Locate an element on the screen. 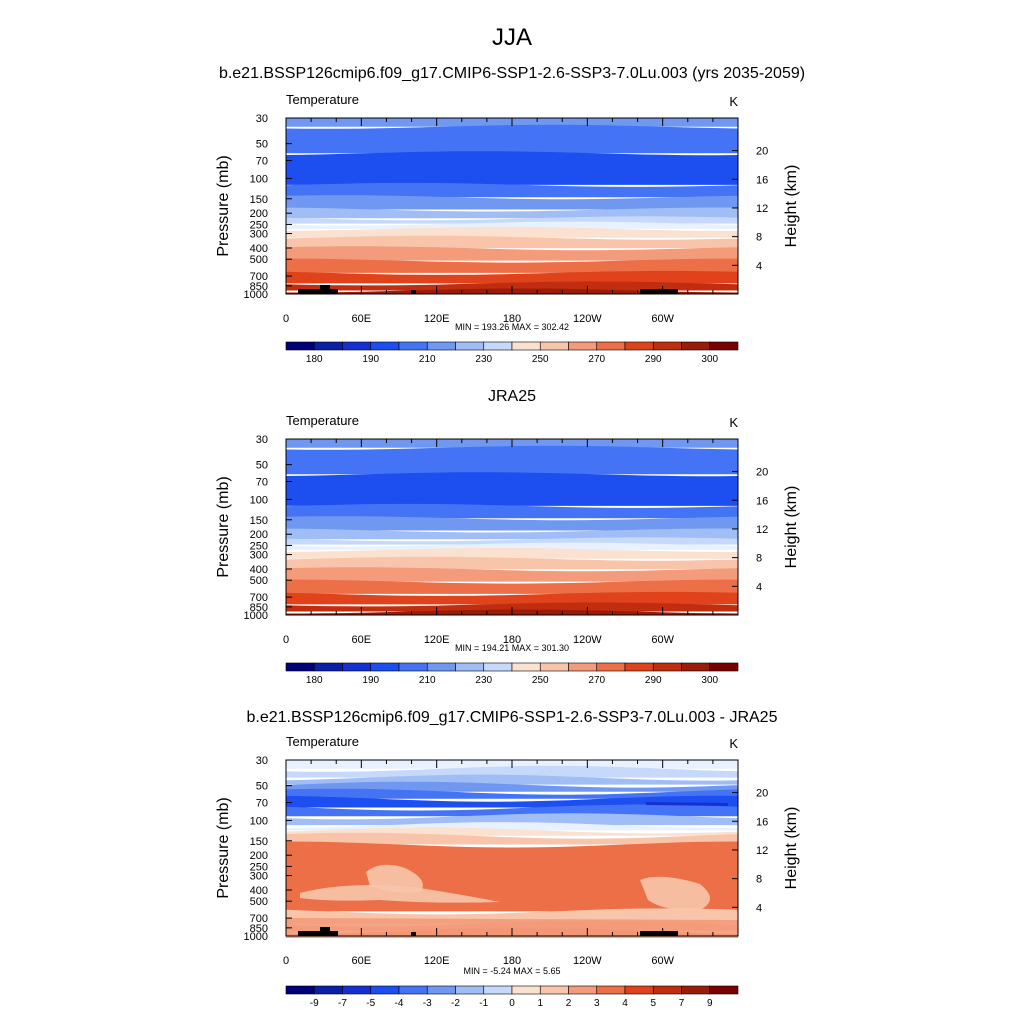 This screenshot has width=1024, height=1024. y-tick-label: 1000 is located at coordinates (256, 616).